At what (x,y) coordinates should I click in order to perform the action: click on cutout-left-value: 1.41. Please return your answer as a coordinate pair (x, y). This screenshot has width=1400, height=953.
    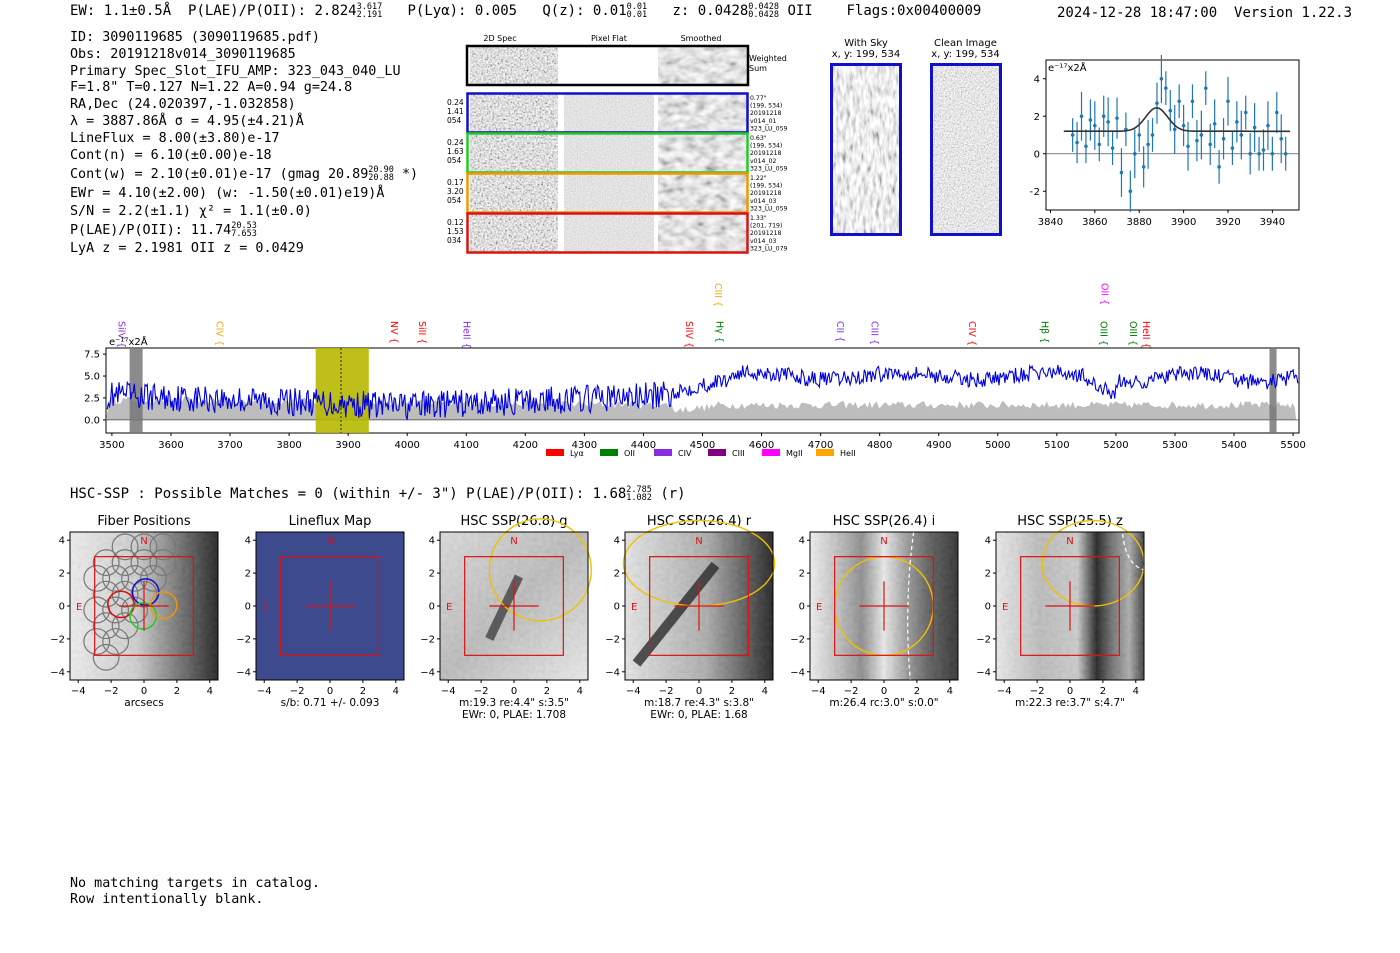
    Looking at the image, I should click on (455, 111).